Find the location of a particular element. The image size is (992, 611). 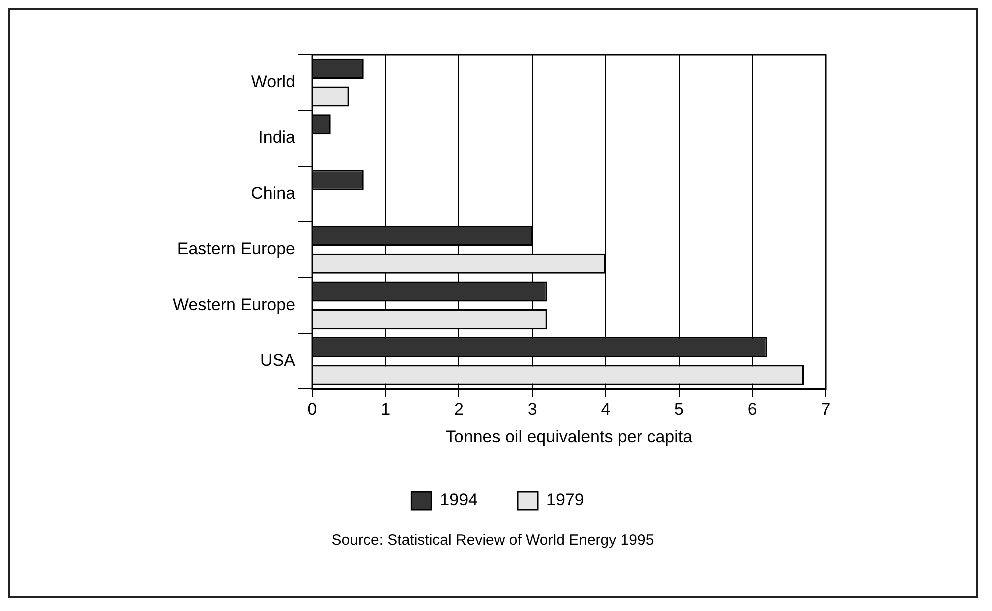

y-tick-label: World is located at coordinates (273, 82).